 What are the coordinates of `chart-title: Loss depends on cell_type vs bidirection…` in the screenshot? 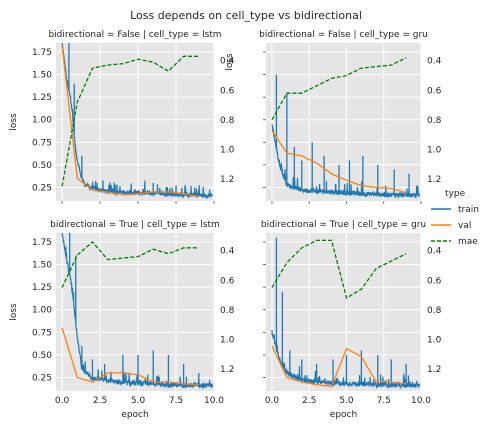 It's located at (246, 15).